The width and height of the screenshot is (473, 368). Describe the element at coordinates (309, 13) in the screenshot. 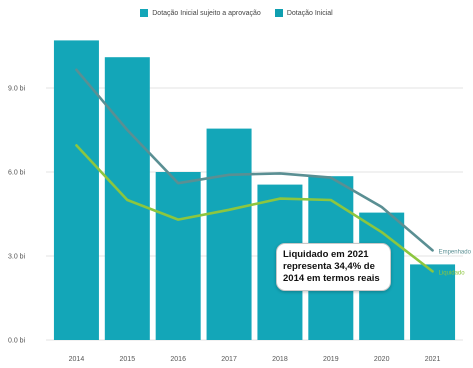

I see `legend-label-inicial: Dotação Inicial` at that location.